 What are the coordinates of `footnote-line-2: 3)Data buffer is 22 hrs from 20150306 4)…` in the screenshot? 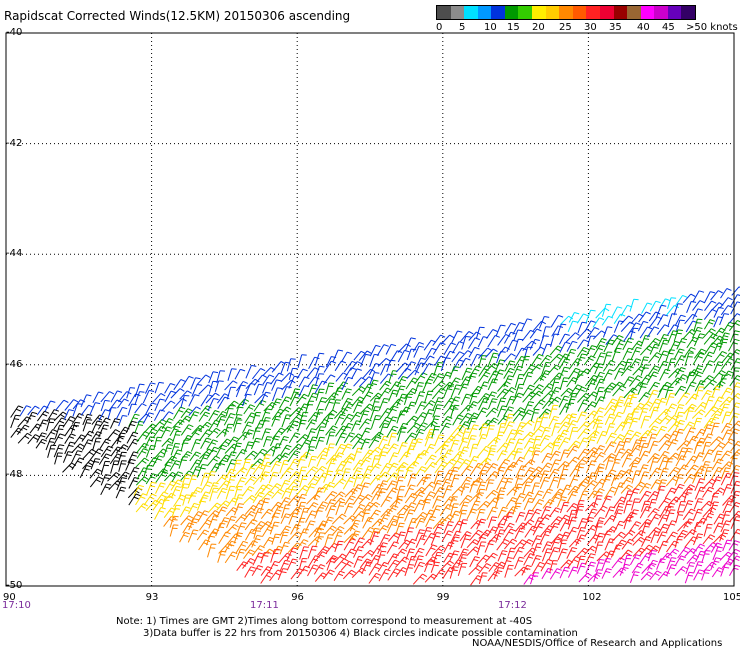 It's located at (360, 633).